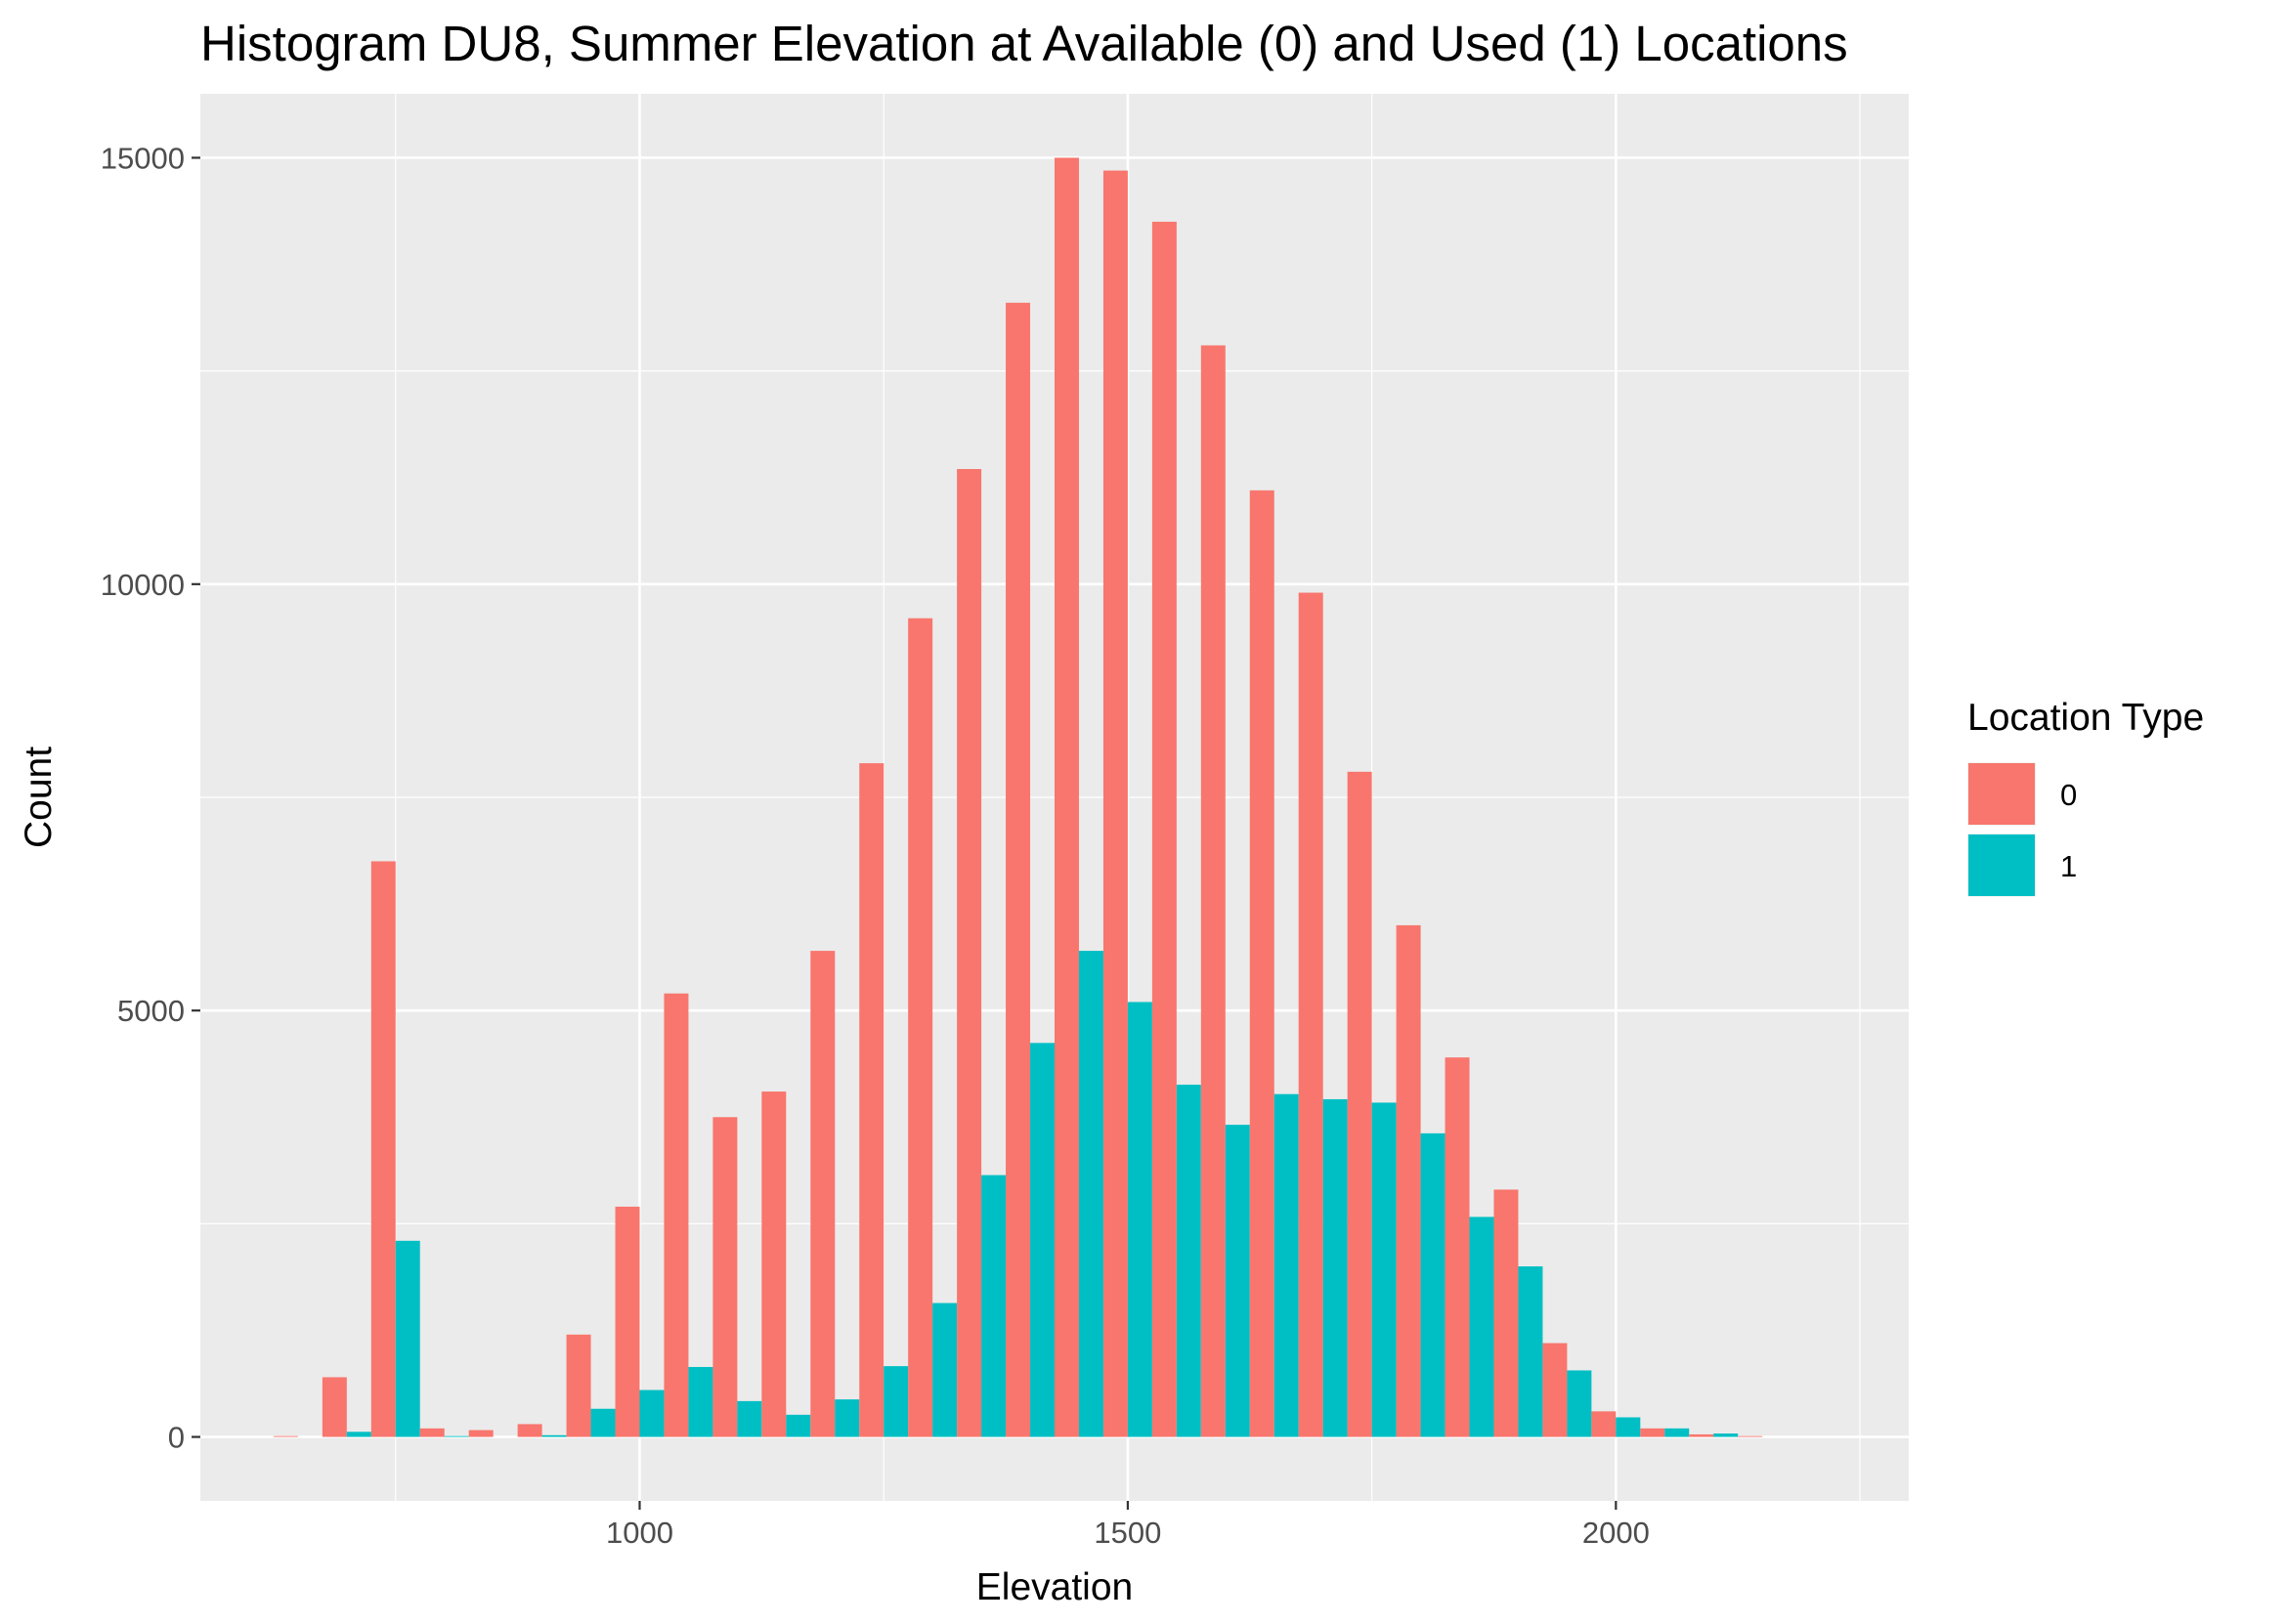  Describe the element at coordinates (151, 1011) in the screenshot. I see `y-tick-label: 5000` at that location.